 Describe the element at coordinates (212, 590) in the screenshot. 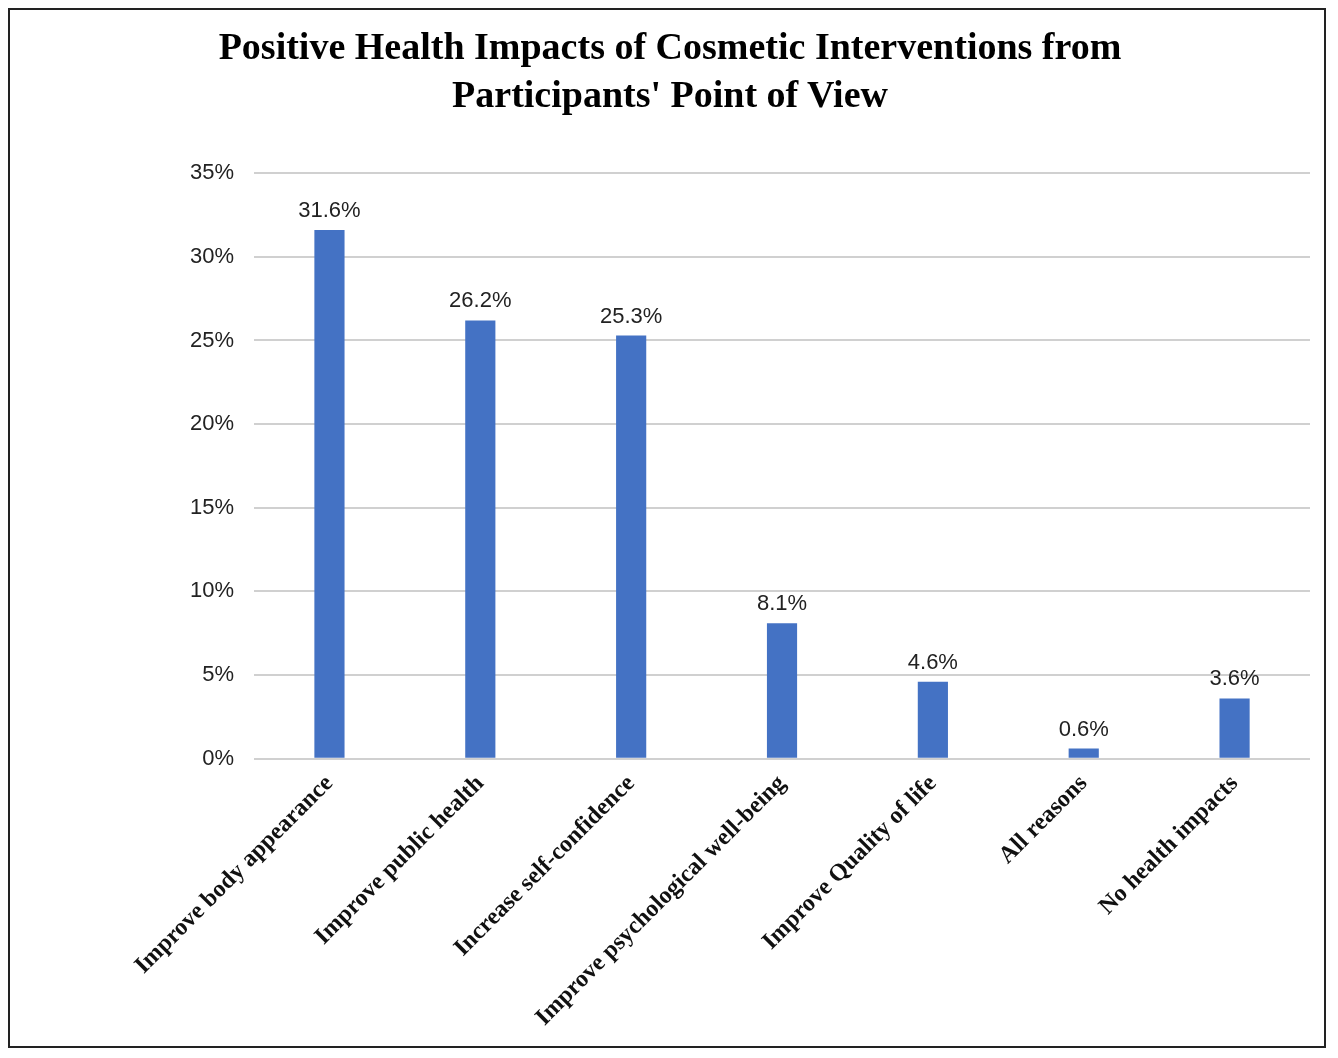

I see `y-tick-label: 10%` at that location.